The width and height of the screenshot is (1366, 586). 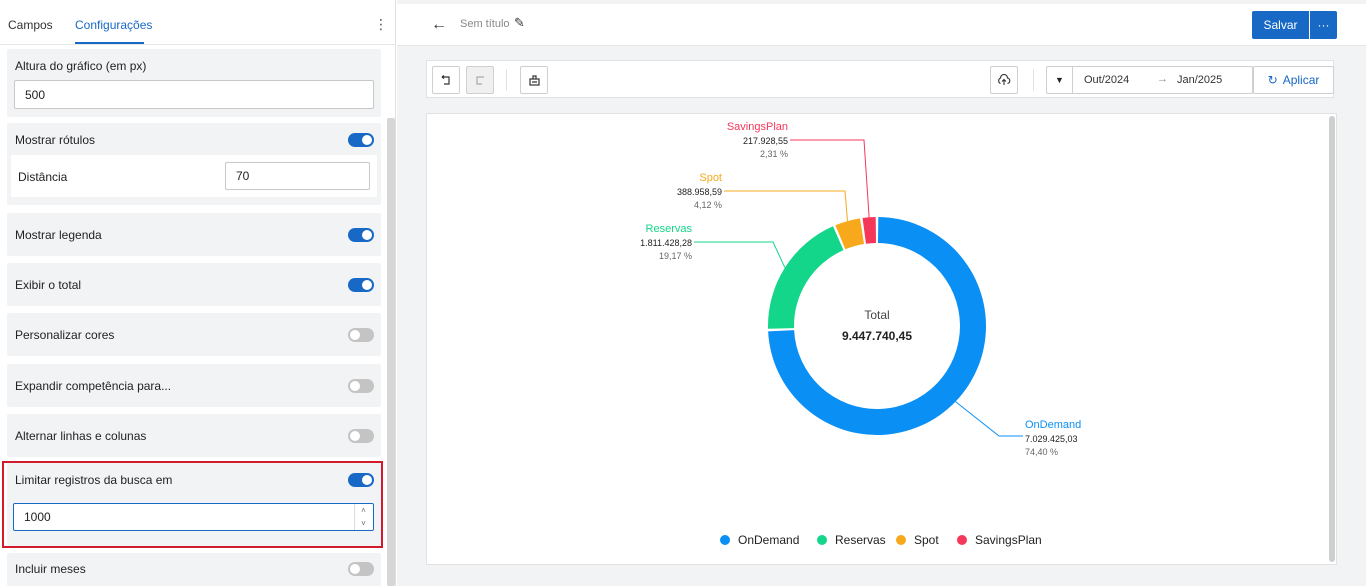 I want to click on clear-button, so click(x=534, y=80).